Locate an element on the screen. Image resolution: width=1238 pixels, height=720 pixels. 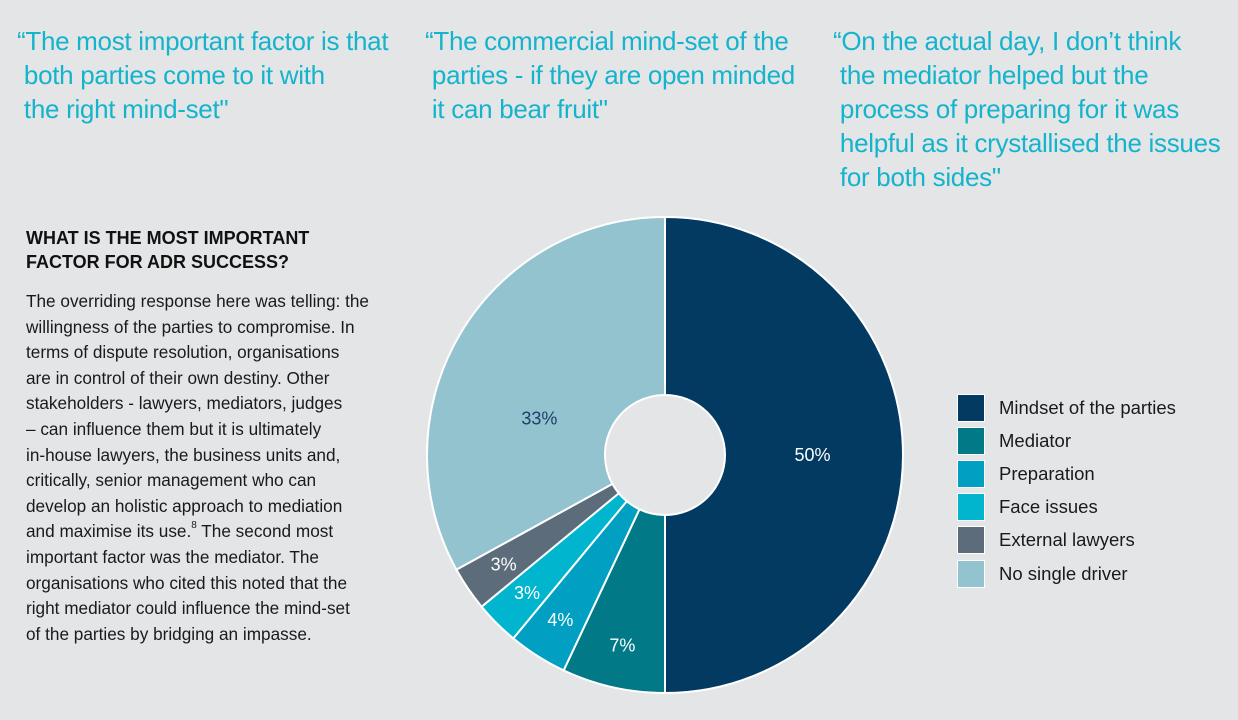
legend-label: External lawyers is located at coordinates (1067, 540).